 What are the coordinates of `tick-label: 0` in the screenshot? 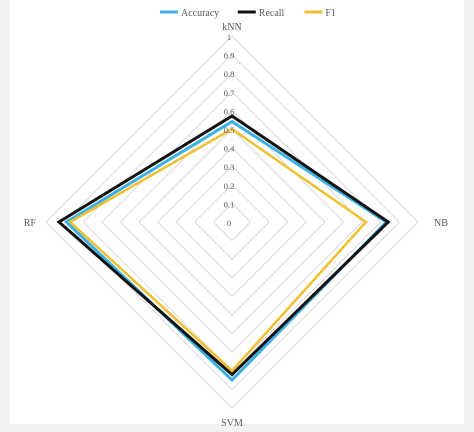 It's located at (229, 223).